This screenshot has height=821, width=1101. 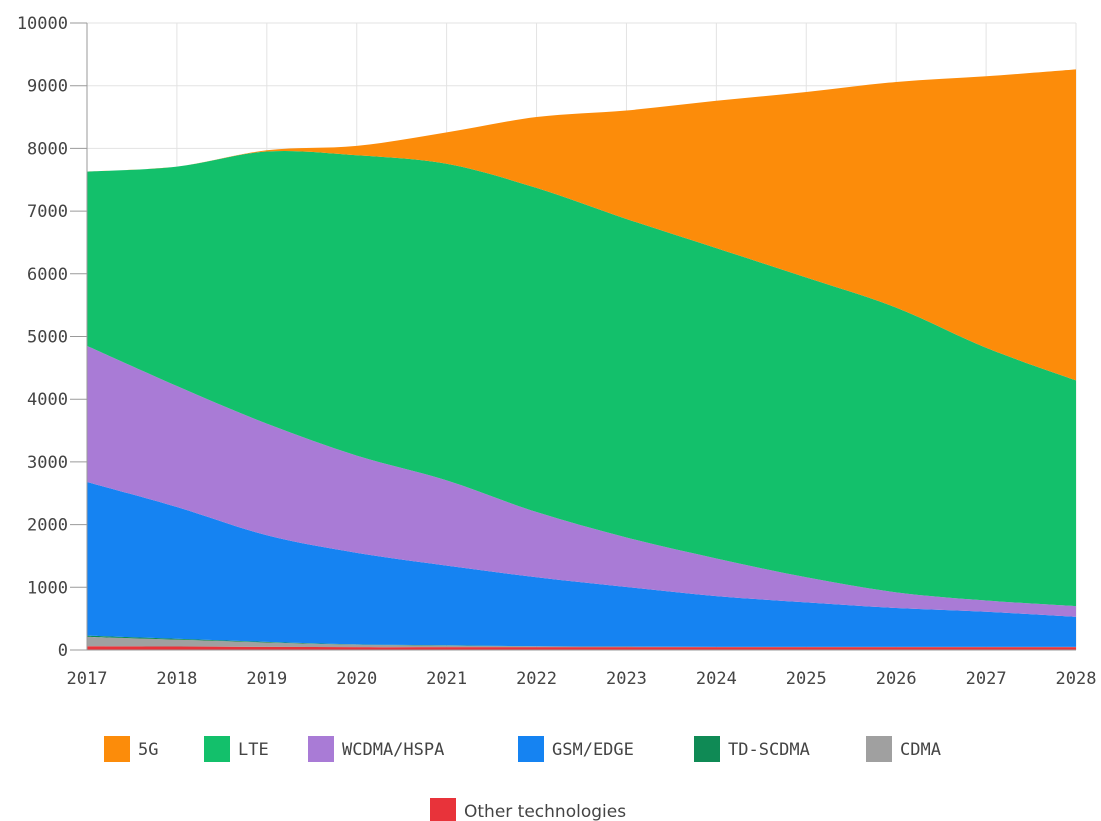 What do you see at coordinates (716, 679) in the screenshot?
I see `x-tick-label: 2024` at bounding box center [716, 679].